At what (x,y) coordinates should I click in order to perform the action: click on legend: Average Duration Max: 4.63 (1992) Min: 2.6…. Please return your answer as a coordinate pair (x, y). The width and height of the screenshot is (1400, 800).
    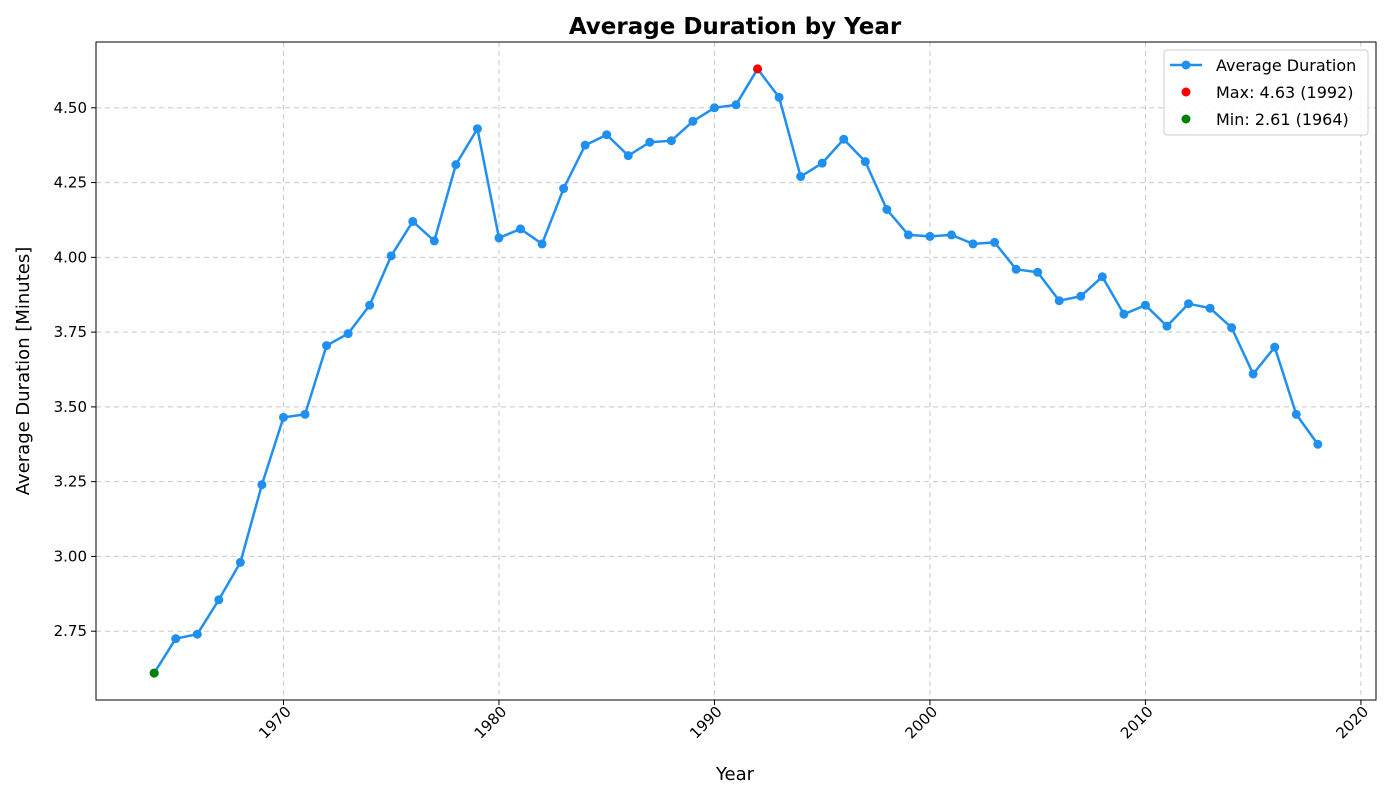
    Looking at the image, I should click on (1266, 92).